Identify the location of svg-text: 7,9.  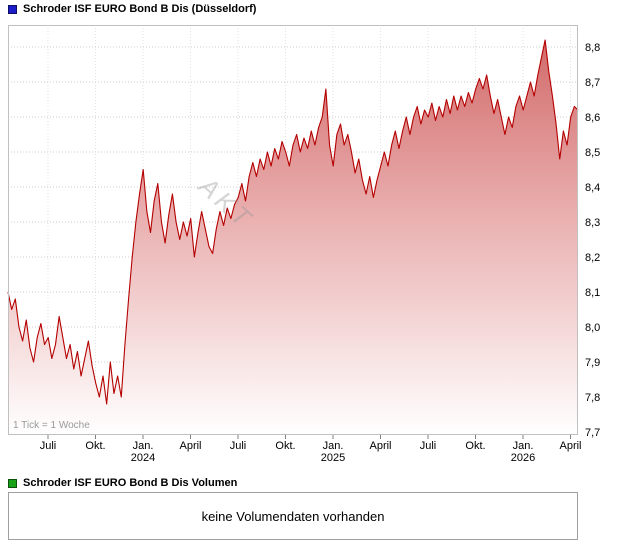
(592, 363).